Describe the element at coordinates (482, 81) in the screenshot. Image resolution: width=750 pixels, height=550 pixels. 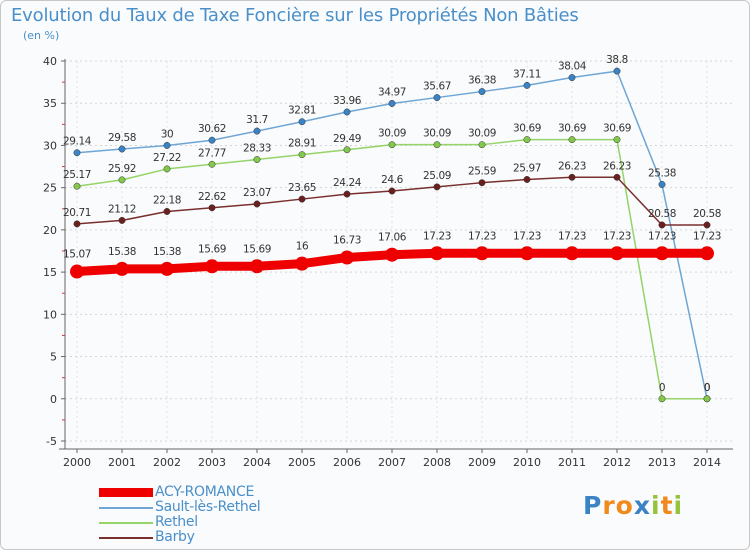
I see `data-label-sault-les-rethel: 36.38` at that location.